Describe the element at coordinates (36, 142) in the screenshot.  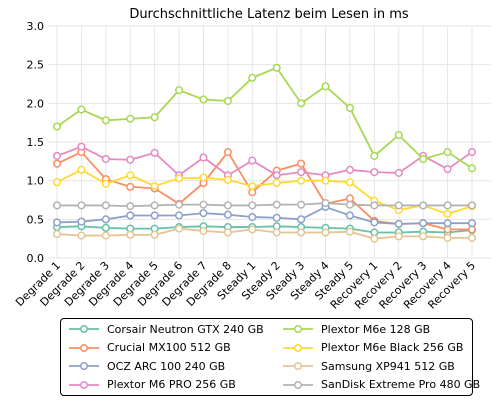
I see `y-tick-labels: 0.0 0.5 1.0 1.5 2.0 2.5 3.0` at that location.